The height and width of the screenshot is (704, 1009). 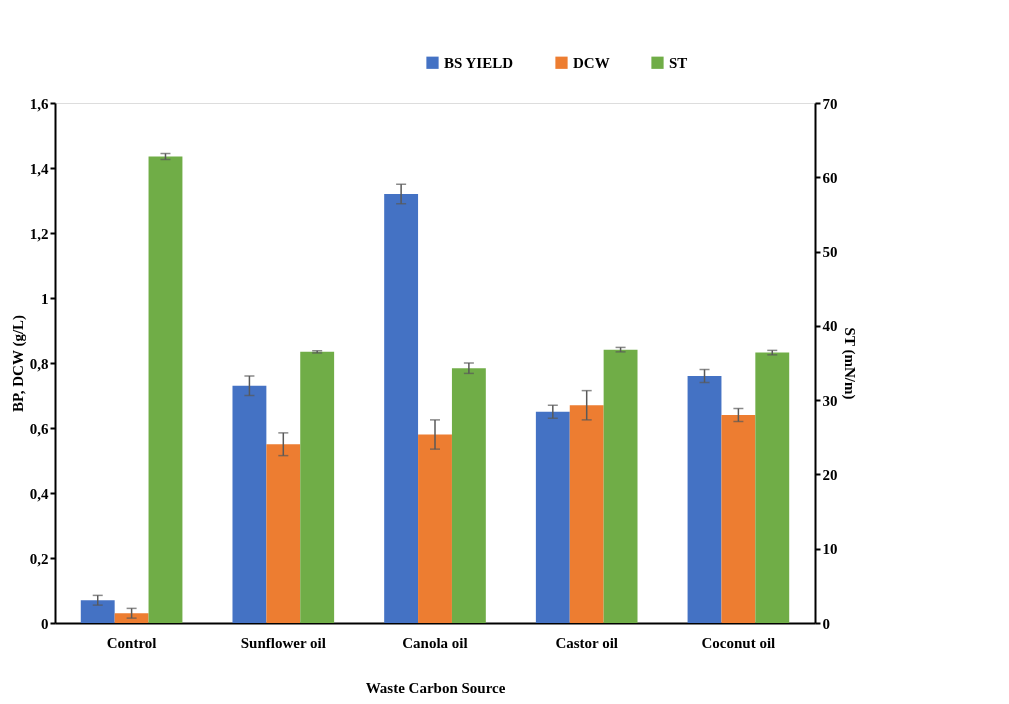 I want to click on x-axis-title: Waste Carbon Source, so click(x=435, y=687).